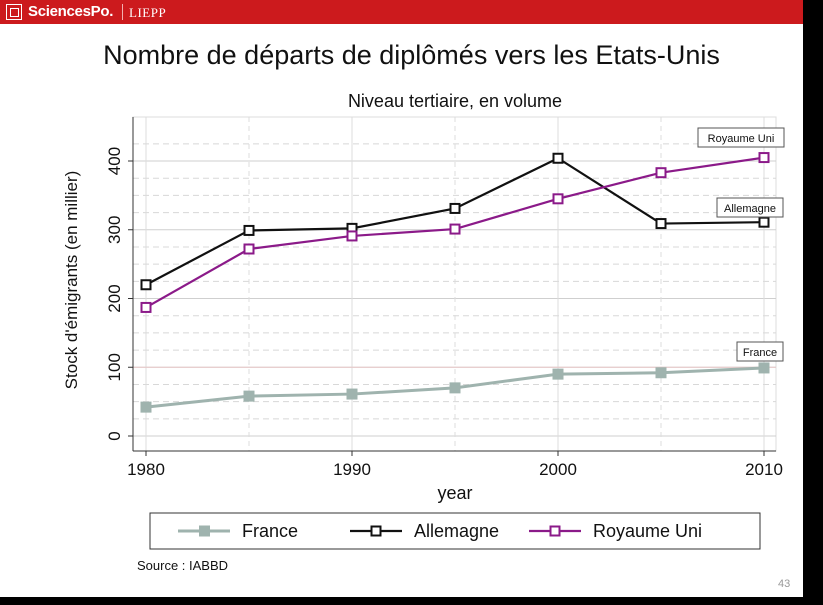 This screenshot has height=605, width=823. What do you see at coordinates (114, 161) in the screenshot?
I see `y-tick-label: 400` at bounding box center [114, 161].